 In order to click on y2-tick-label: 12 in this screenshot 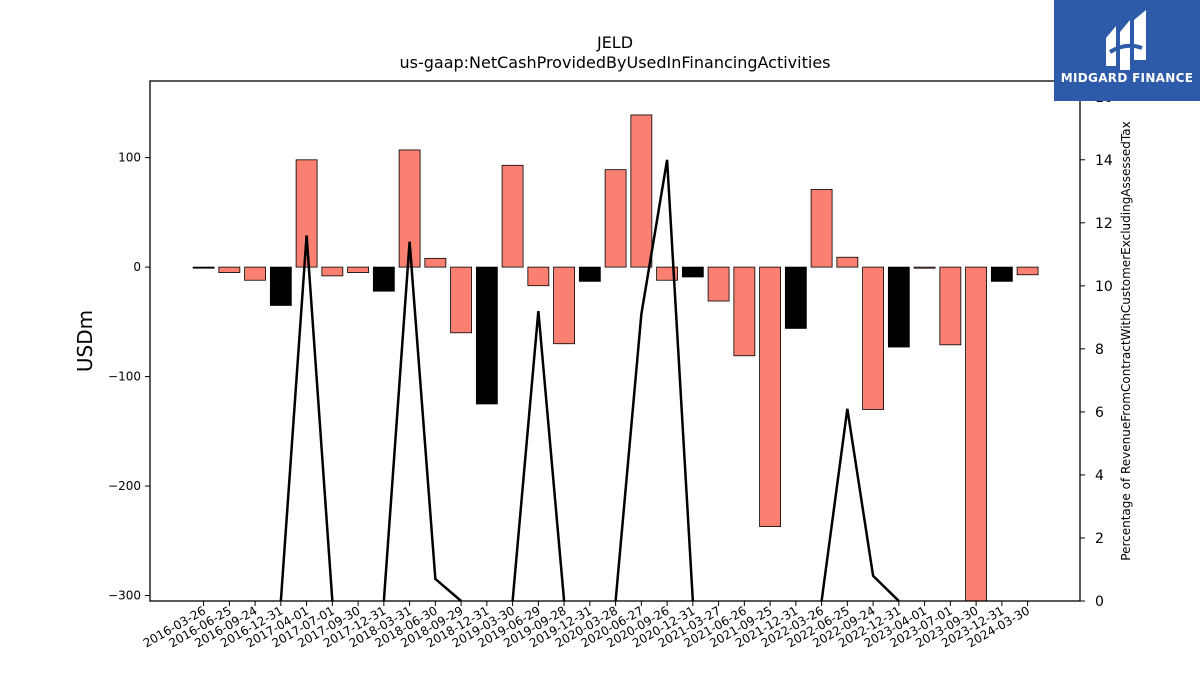, I will do `click(1104, 224)`.